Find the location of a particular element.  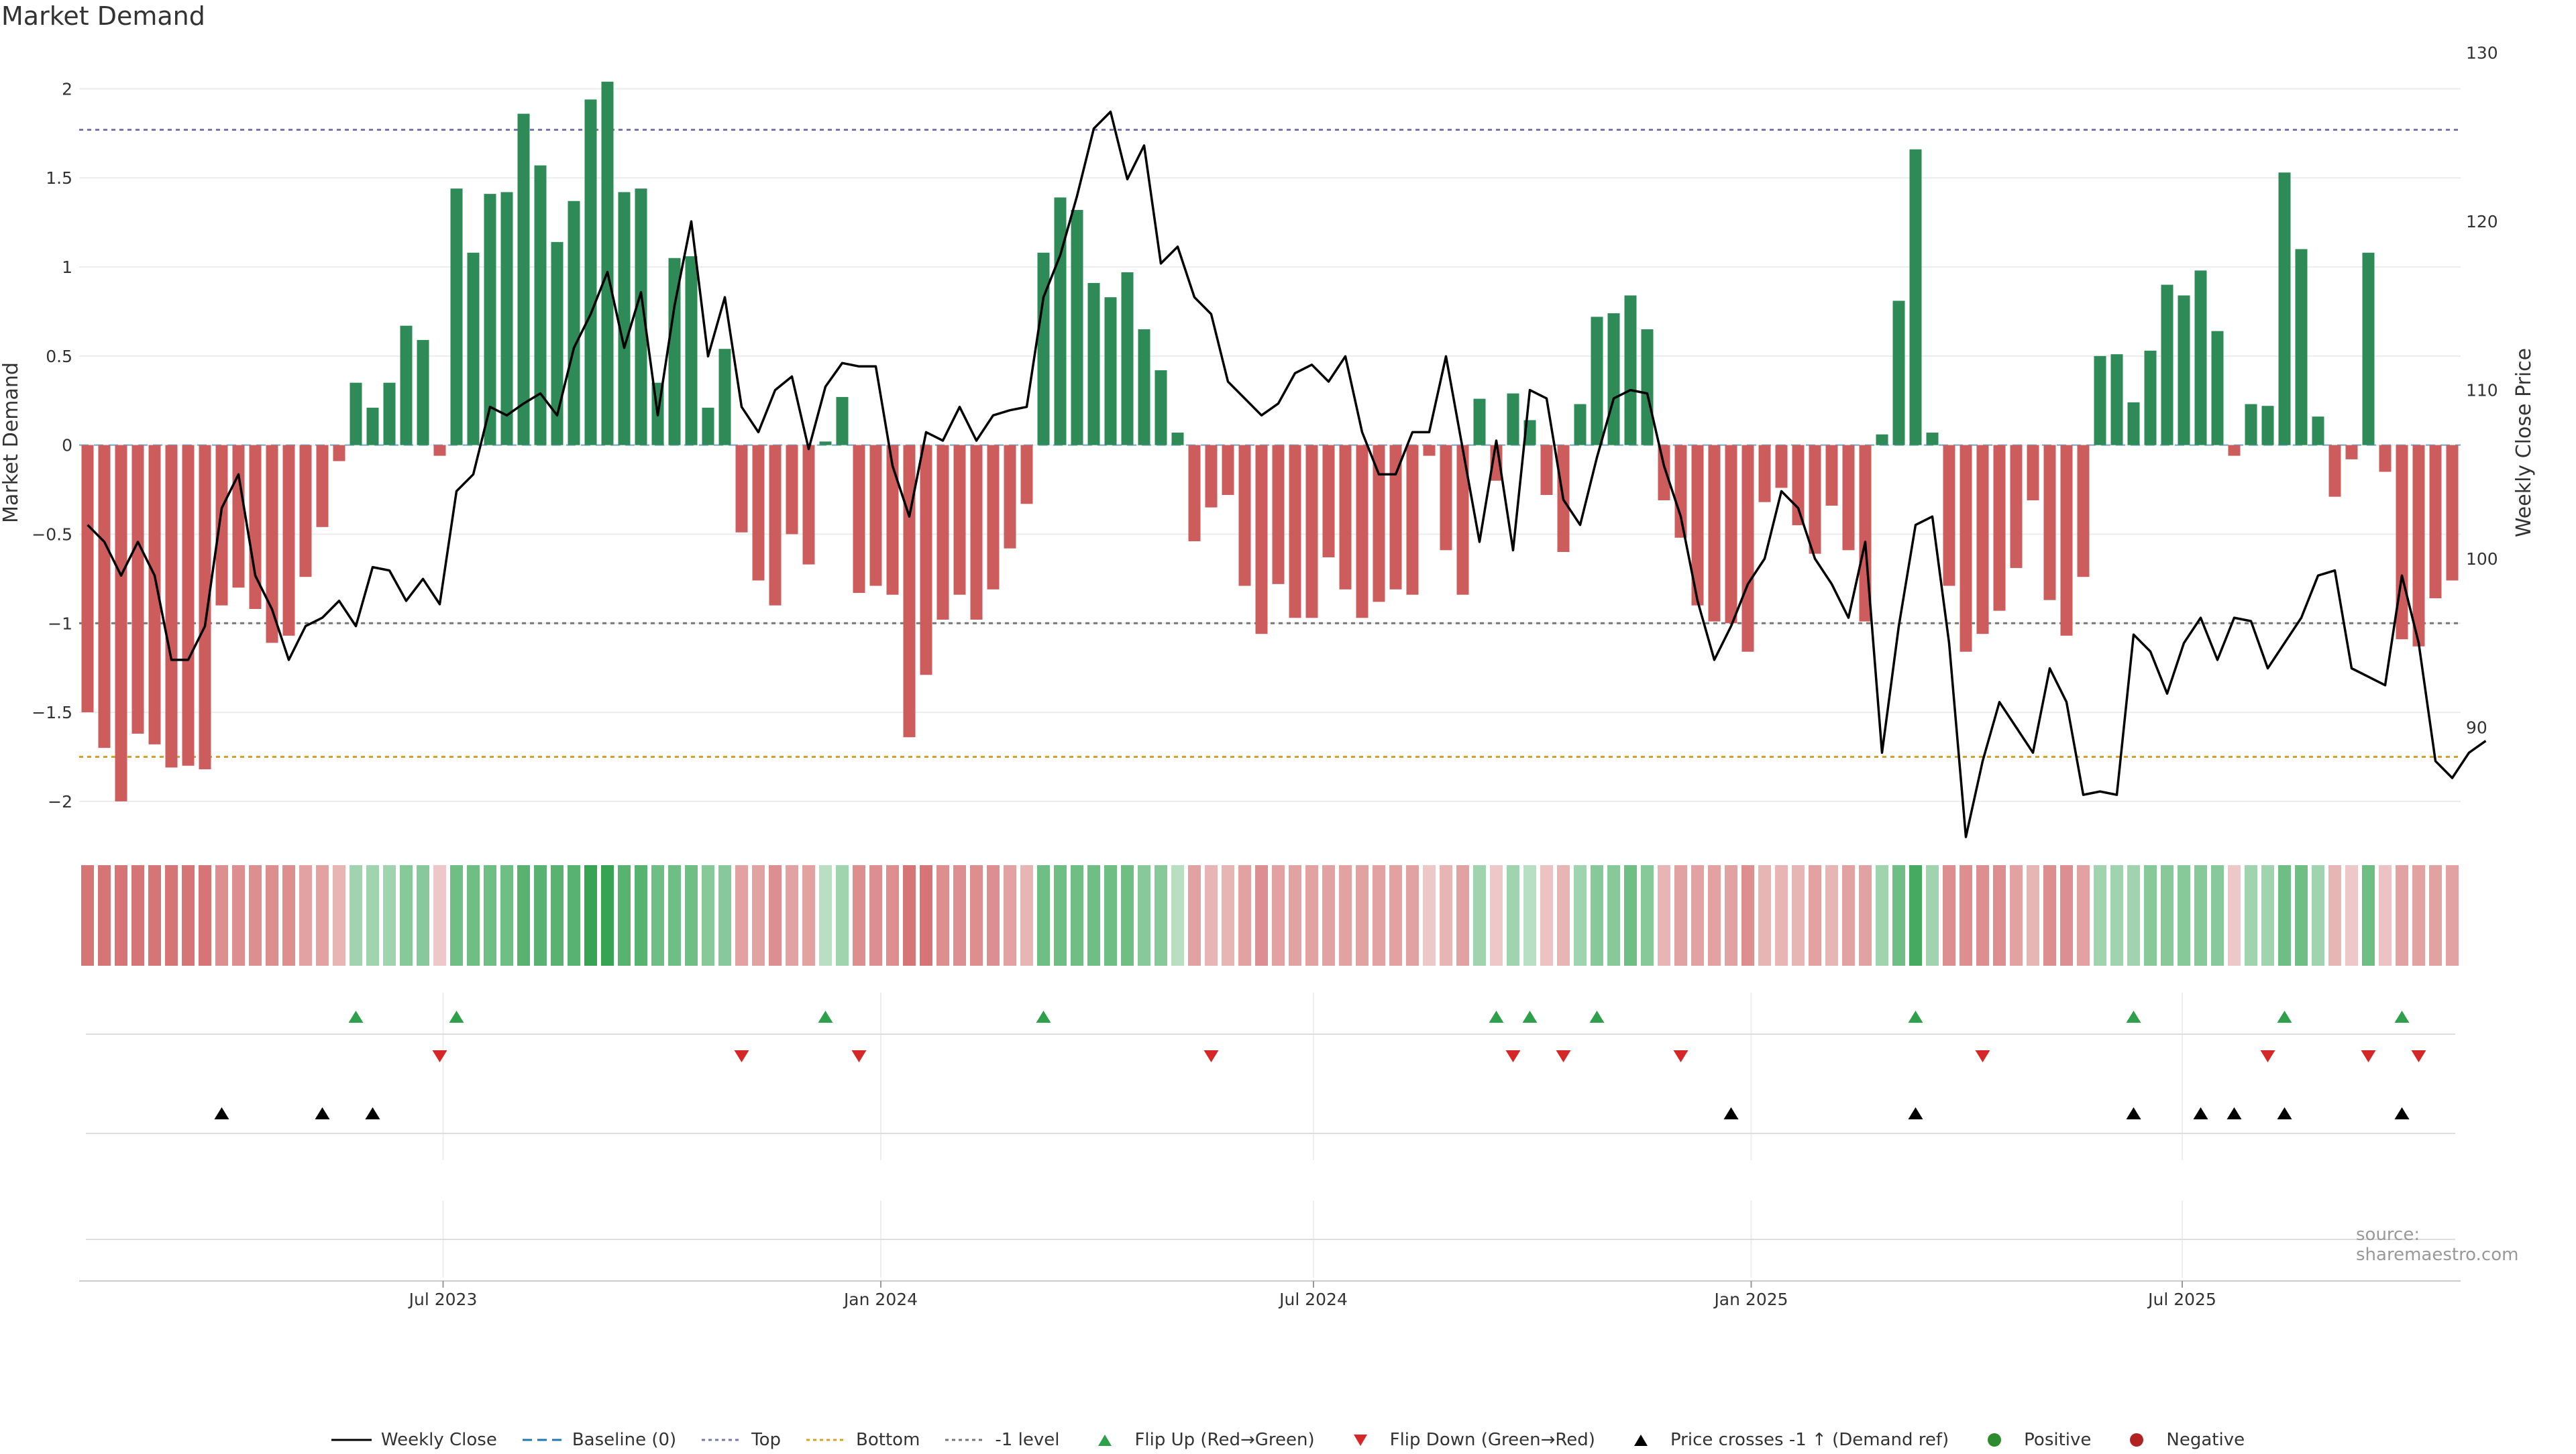

legend-label: Weekly Close is located at coordinates (438, 1440).